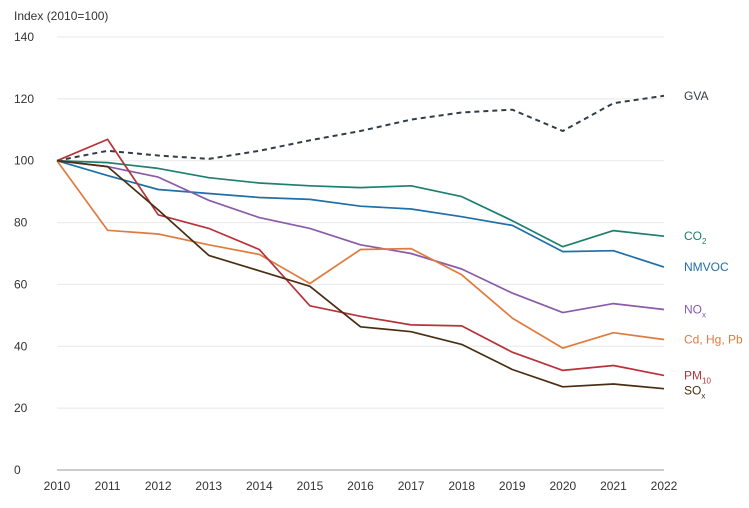  What do you see at coordinates (693, 236) in the screenshot?
I see `series-label-name: CO` at bounding box center [693, 236].